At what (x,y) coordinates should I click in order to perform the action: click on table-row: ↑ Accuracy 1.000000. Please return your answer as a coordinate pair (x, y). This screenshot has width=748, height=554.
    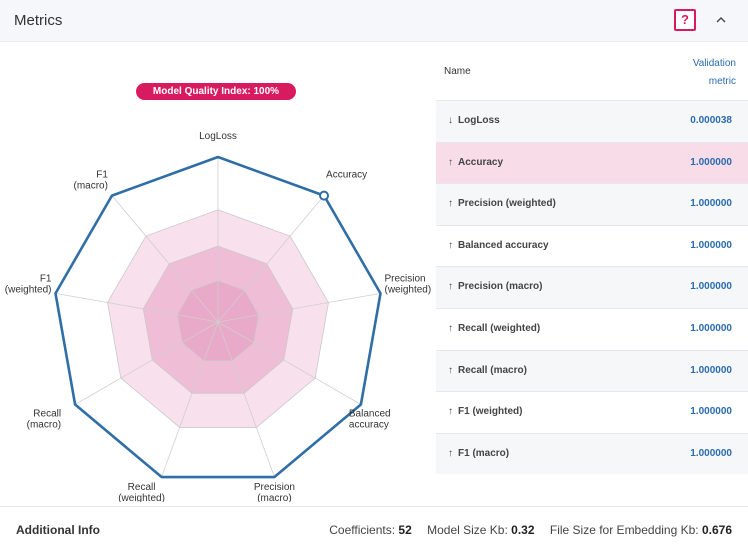
    Looking at the image, I should click on (592, 162).